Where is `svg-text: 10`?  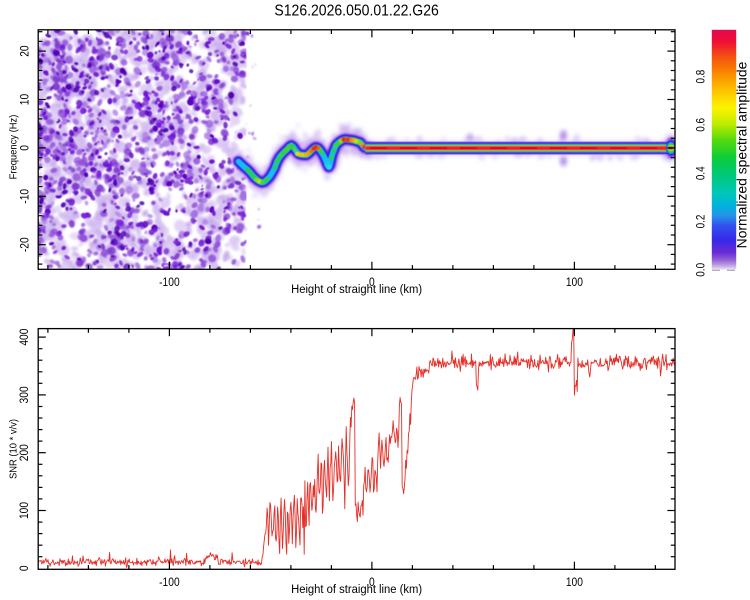
svg-text: 10 is located at coordinates (25, 100).